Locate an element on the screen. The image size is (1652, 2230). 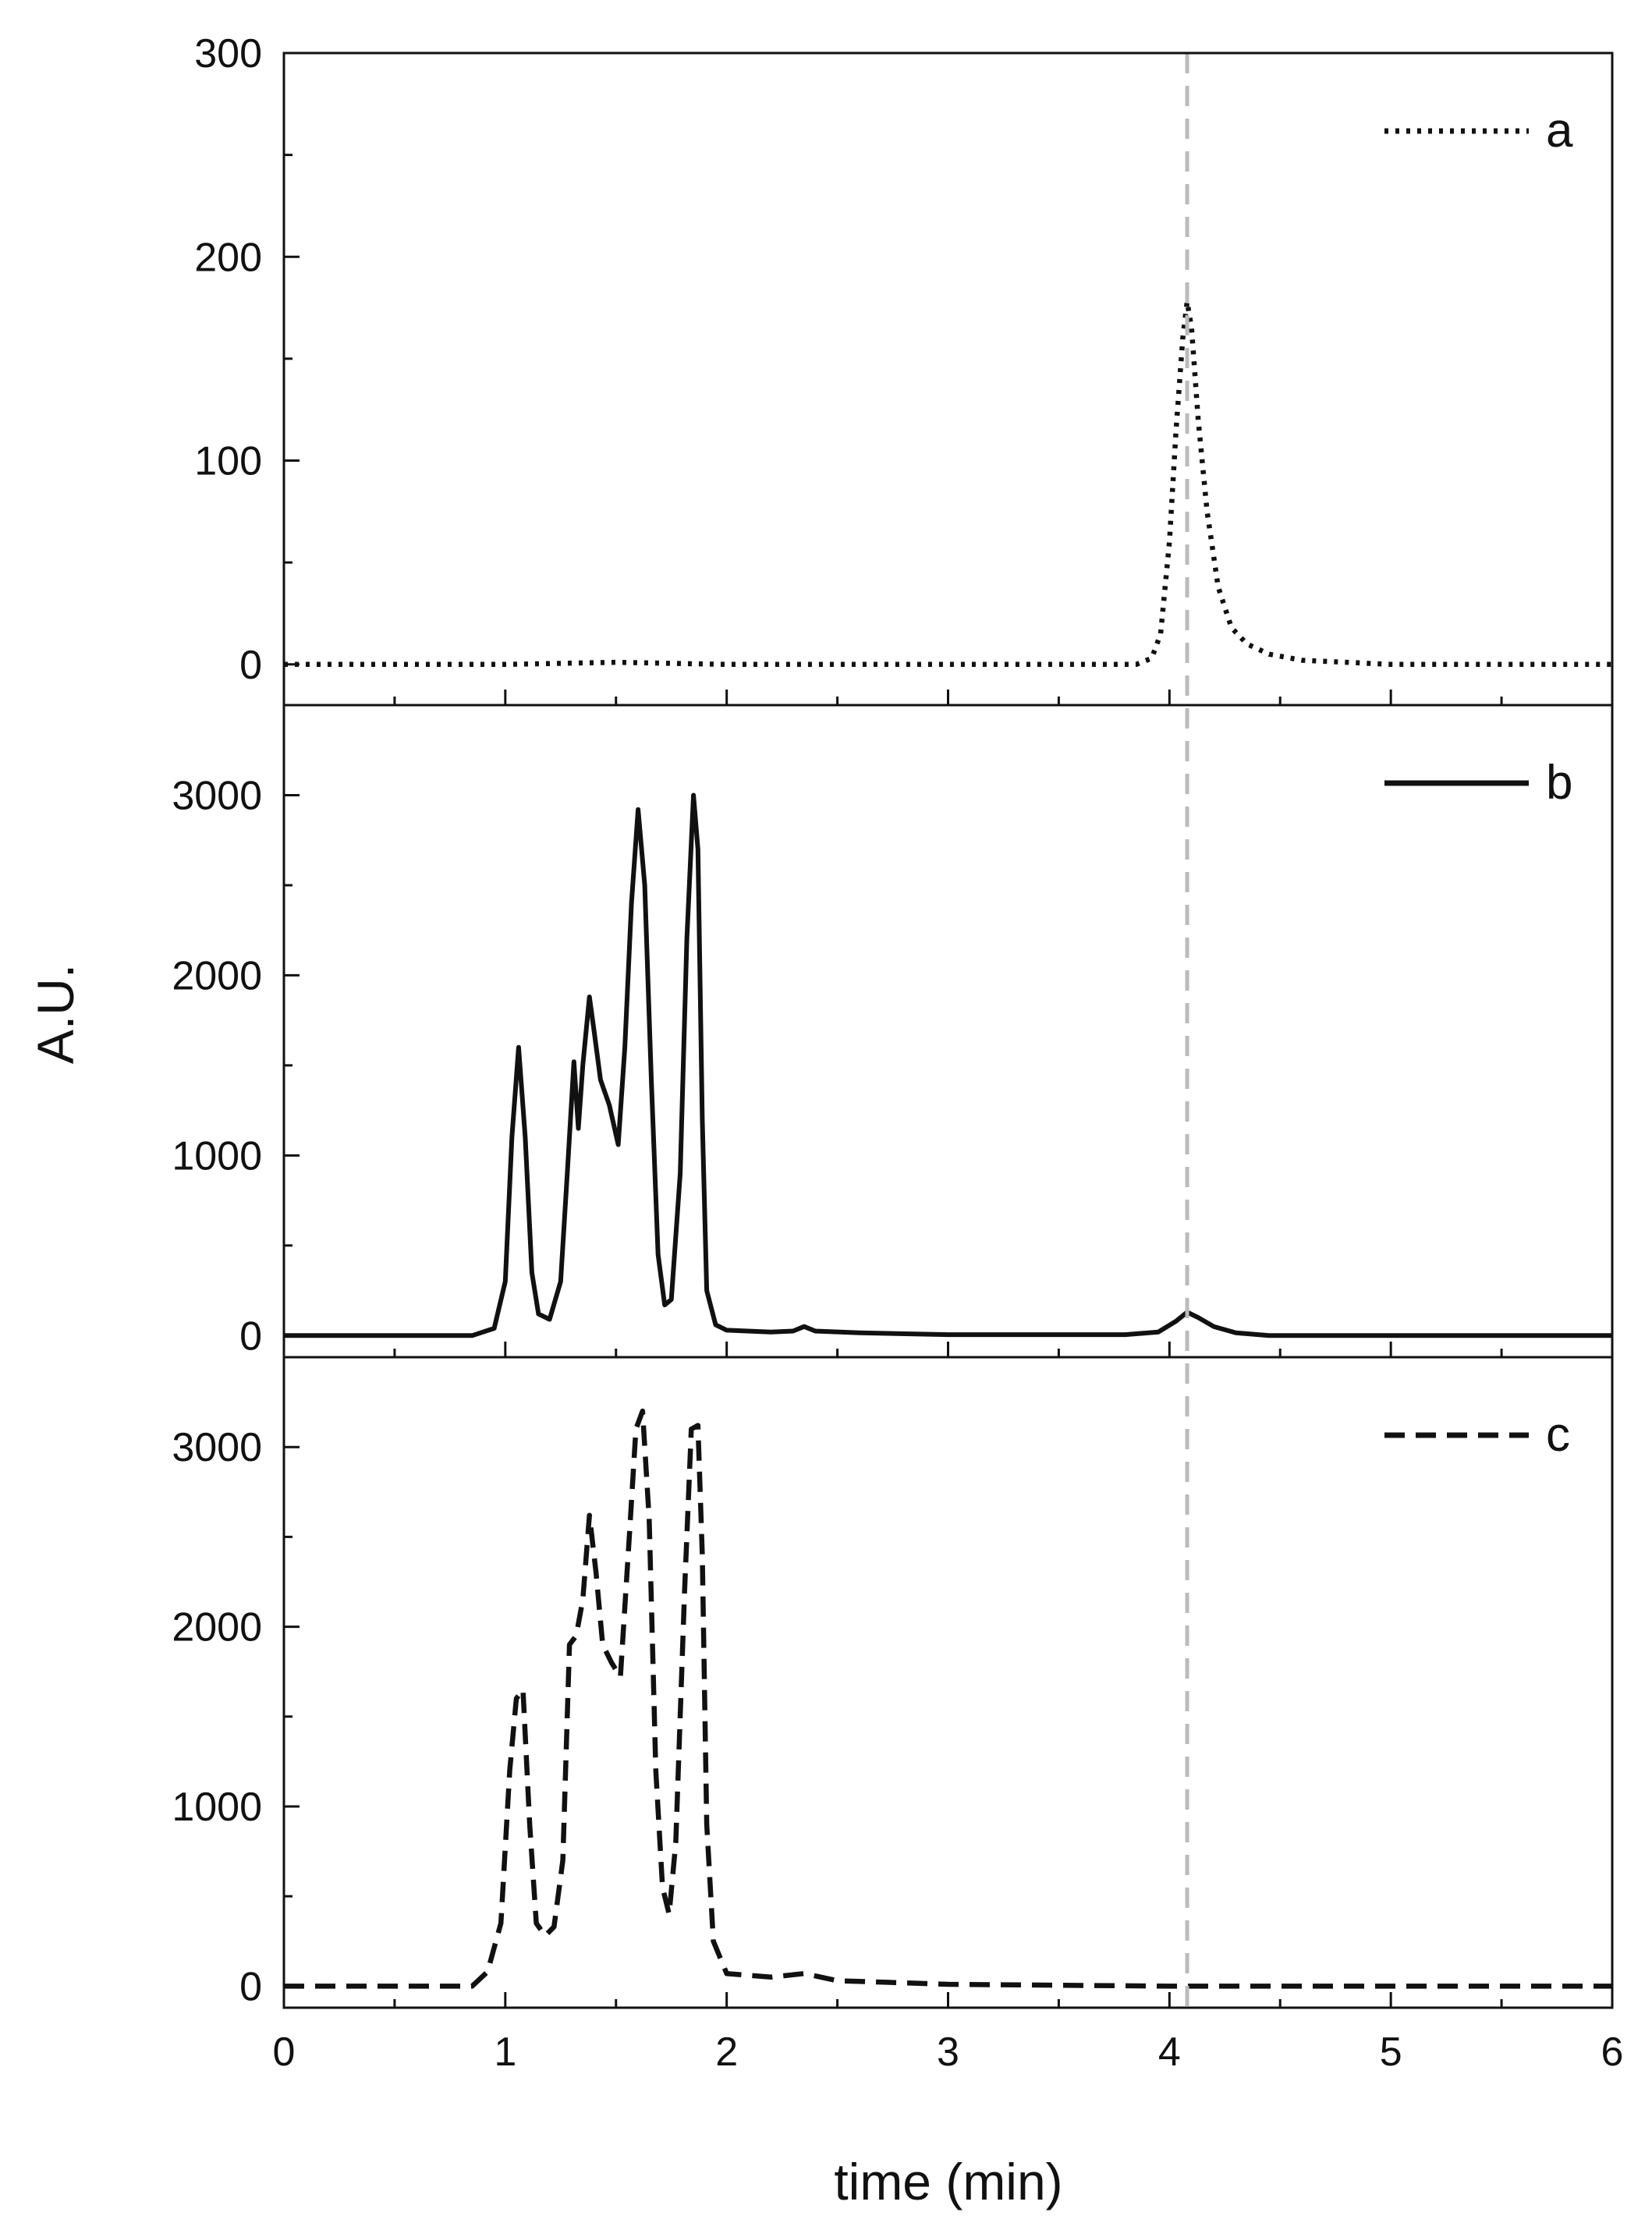
x-axis-title: time (min) is located at coordinates (948, 2182).